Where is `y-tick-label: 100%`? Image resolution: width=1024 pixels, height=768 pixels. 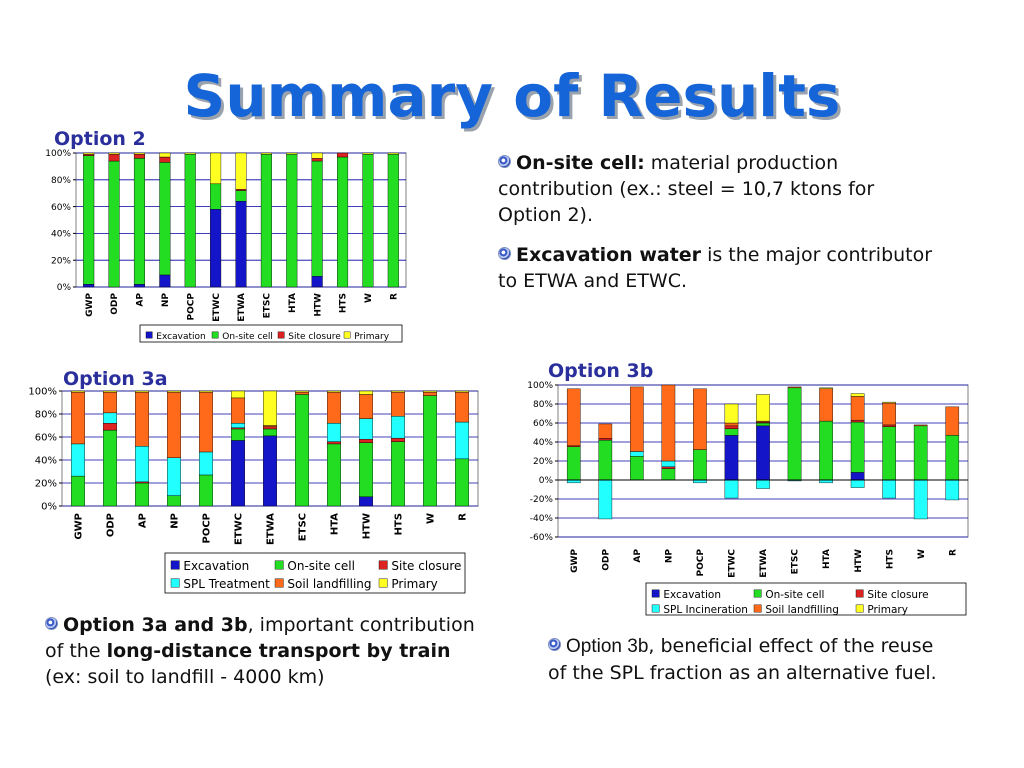 y-tick-label: 100% is located at coordinates (42, 392).